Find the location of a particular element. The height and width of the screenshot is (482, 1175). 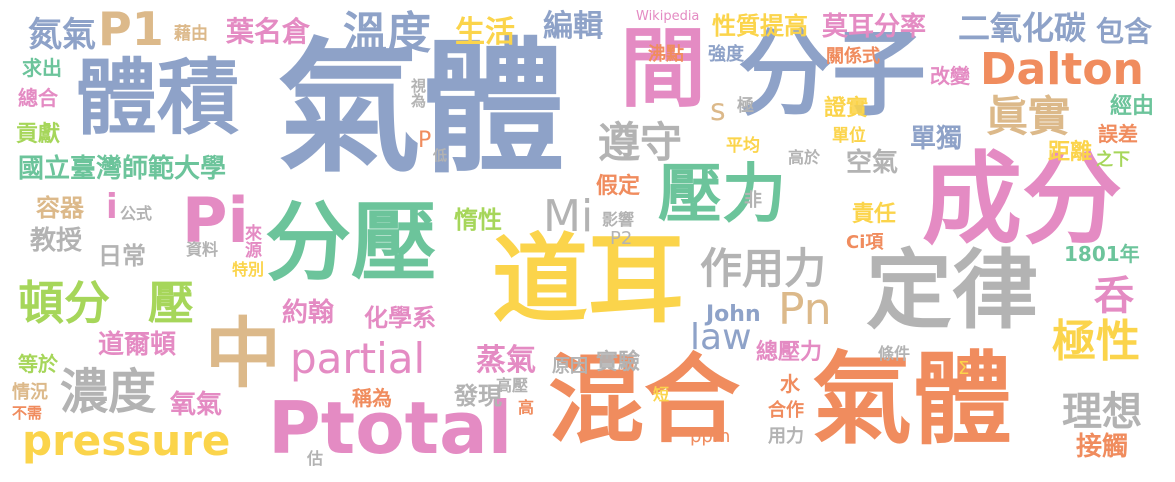

word-baohan: 包含 is located at coordinates (1124, 31).